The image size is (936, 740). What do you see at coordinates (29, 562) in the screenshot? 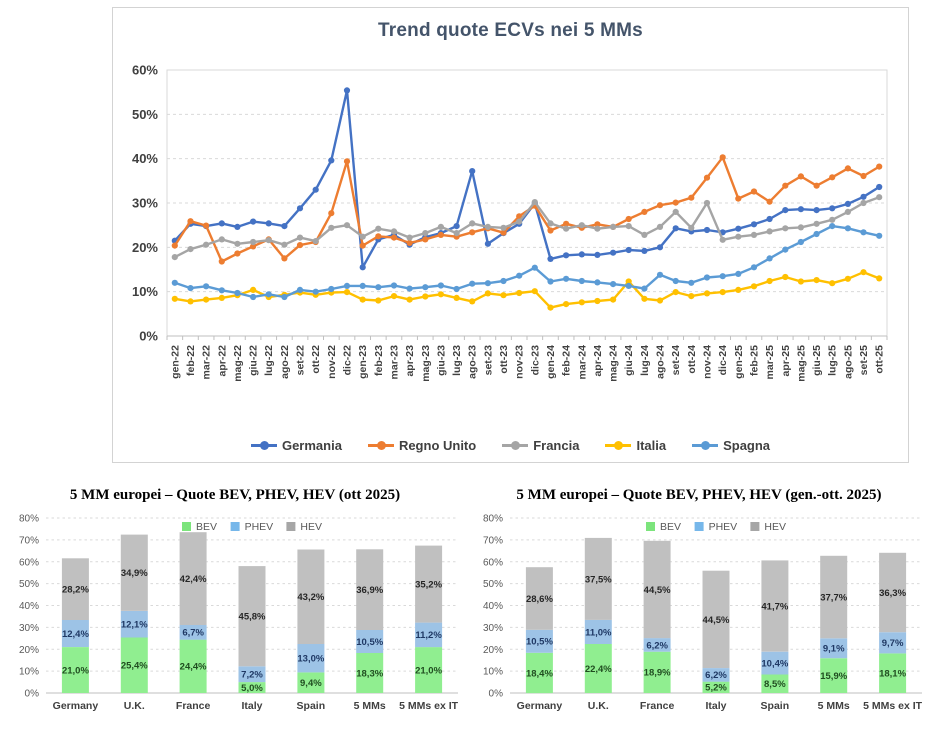
I see `y-axis-tick-label: 60%` at bounding box center [29, 562].